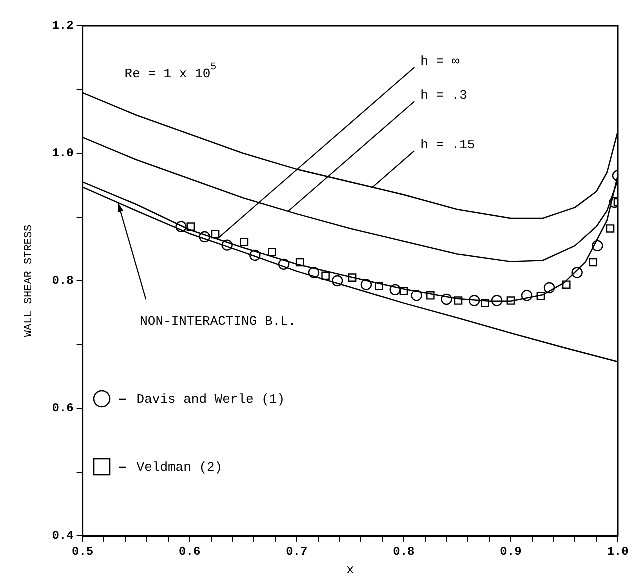  I want to click on x-tick-label: 0.5, so click(83, 552).